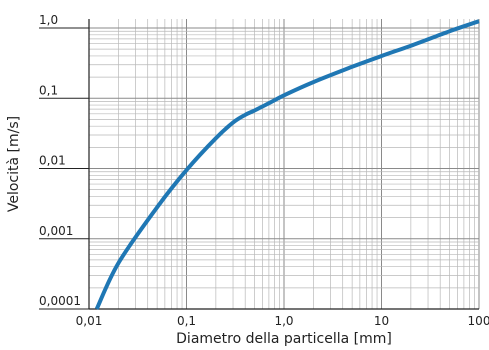 The image size is (489, 350). What do you see at coordinates (89, 321) in the screenshot?
I see `x-tick-label: 0,01` at bounding box center [89, 321].